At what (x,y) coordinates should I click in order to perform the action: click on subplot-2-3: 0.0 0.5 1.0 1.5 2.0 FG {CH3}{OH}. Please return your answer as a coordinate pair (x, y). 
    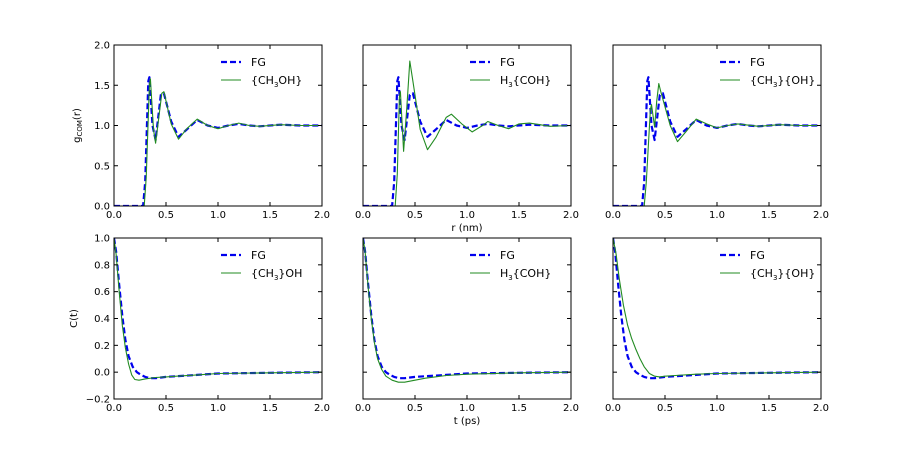
    Looking at the image, I should click on (717, 325).